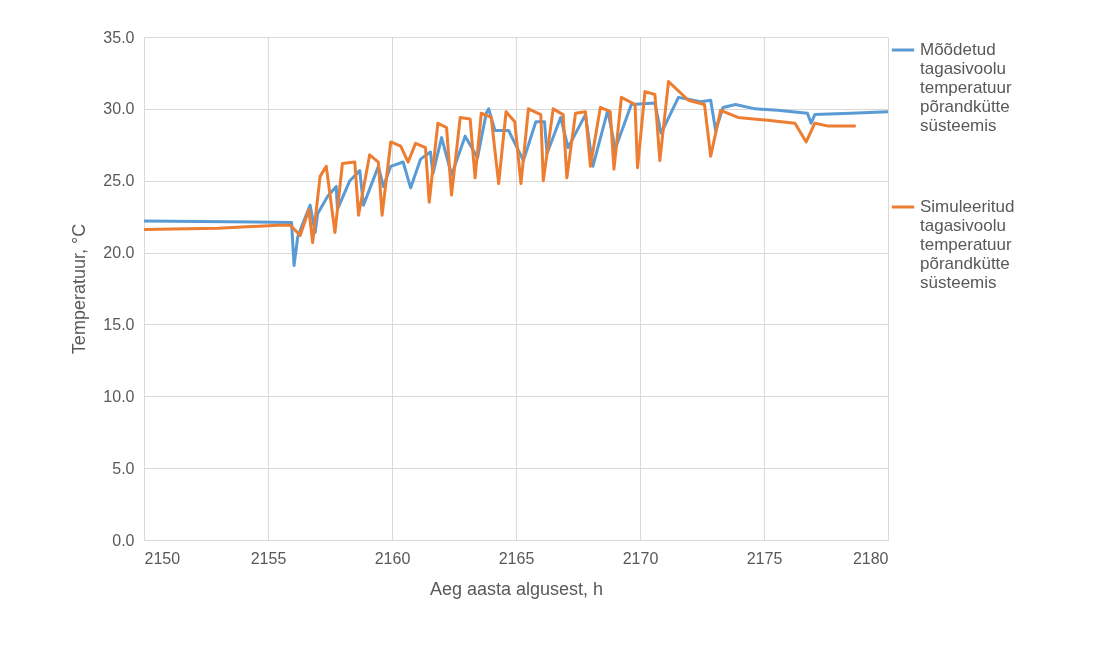  I want to click on y-tick-label: 0.0, so click(123, 540).